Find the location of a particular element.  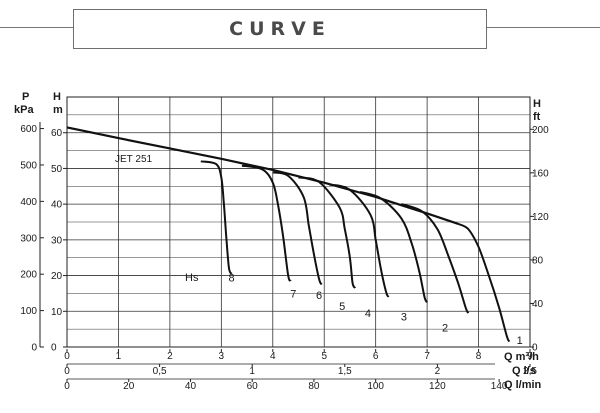

head-axis-unit: m is located at coordinates (58, 110).